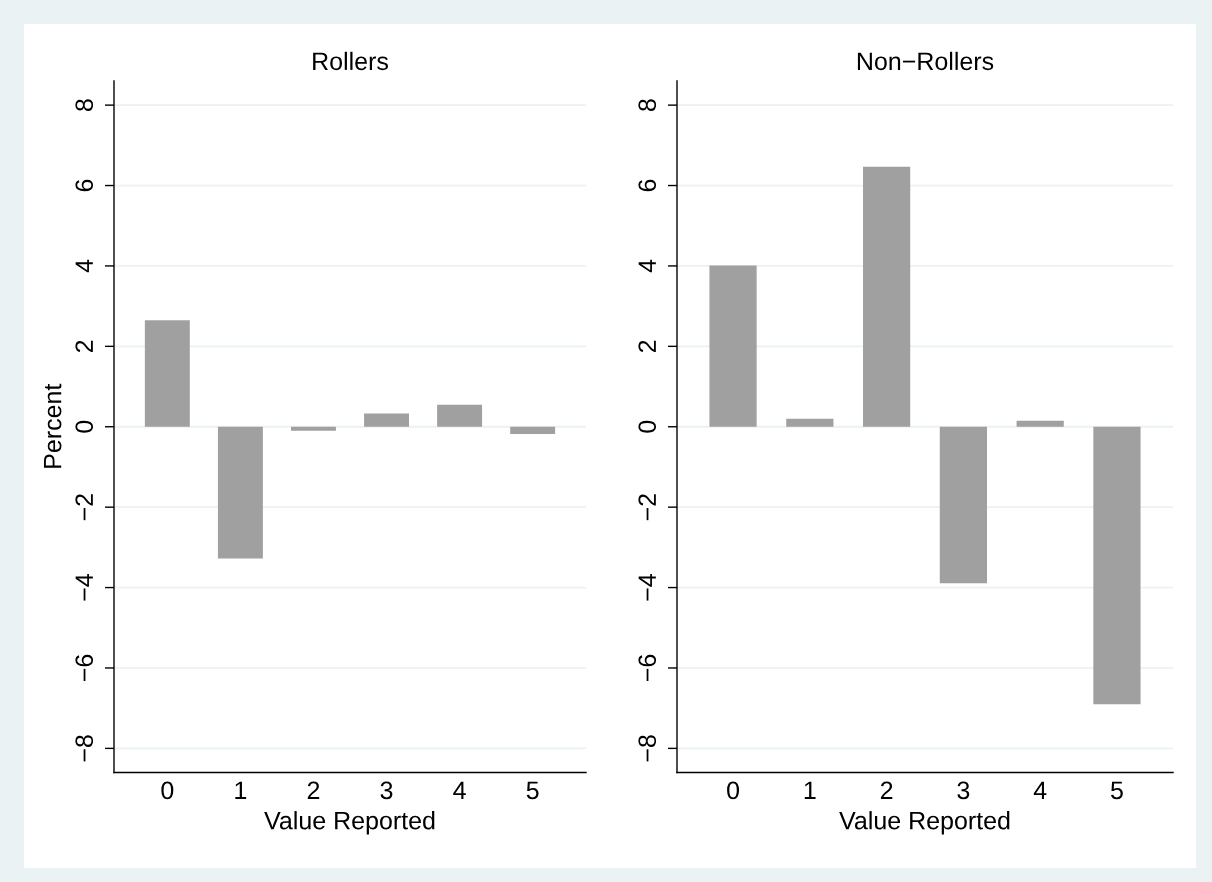 Image resolution: width=1212 pixels, height=882 pixels. I want to click on chart-title: Non−Rollers, so click(925, 61).